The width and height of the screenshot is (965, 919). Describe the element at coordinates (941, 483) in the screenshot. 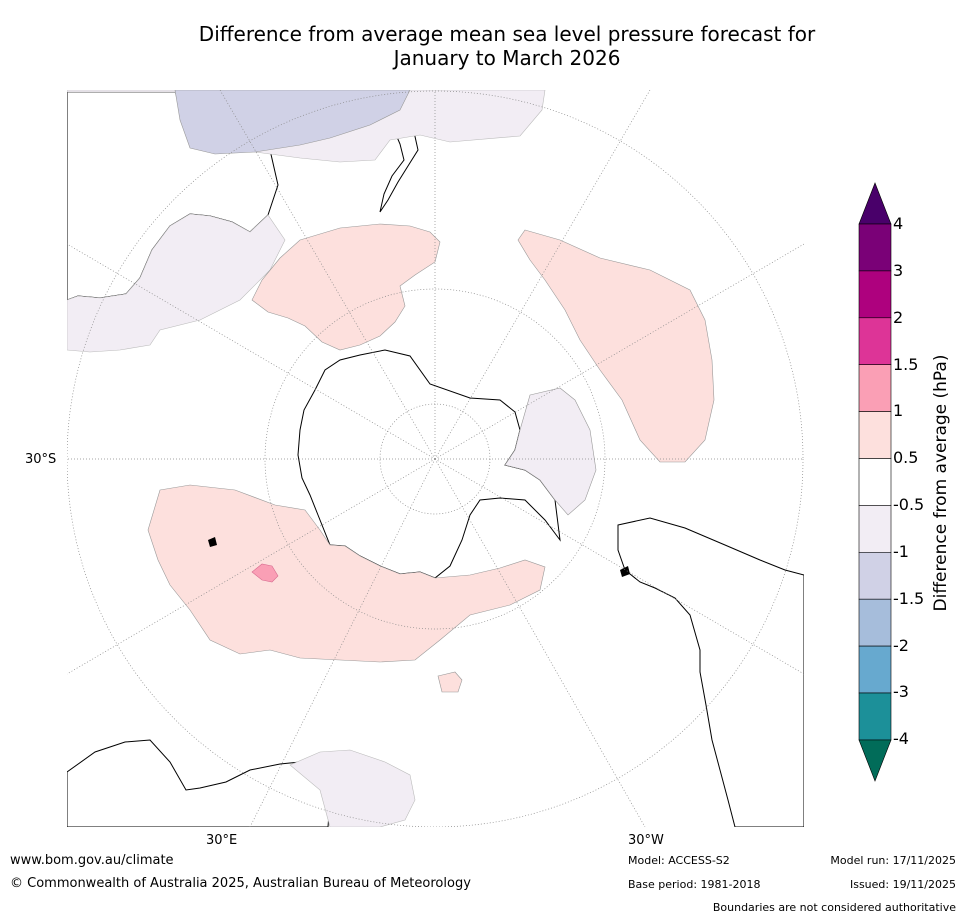

I see `colorbar-title: Difference from average (hPa)` at that location.